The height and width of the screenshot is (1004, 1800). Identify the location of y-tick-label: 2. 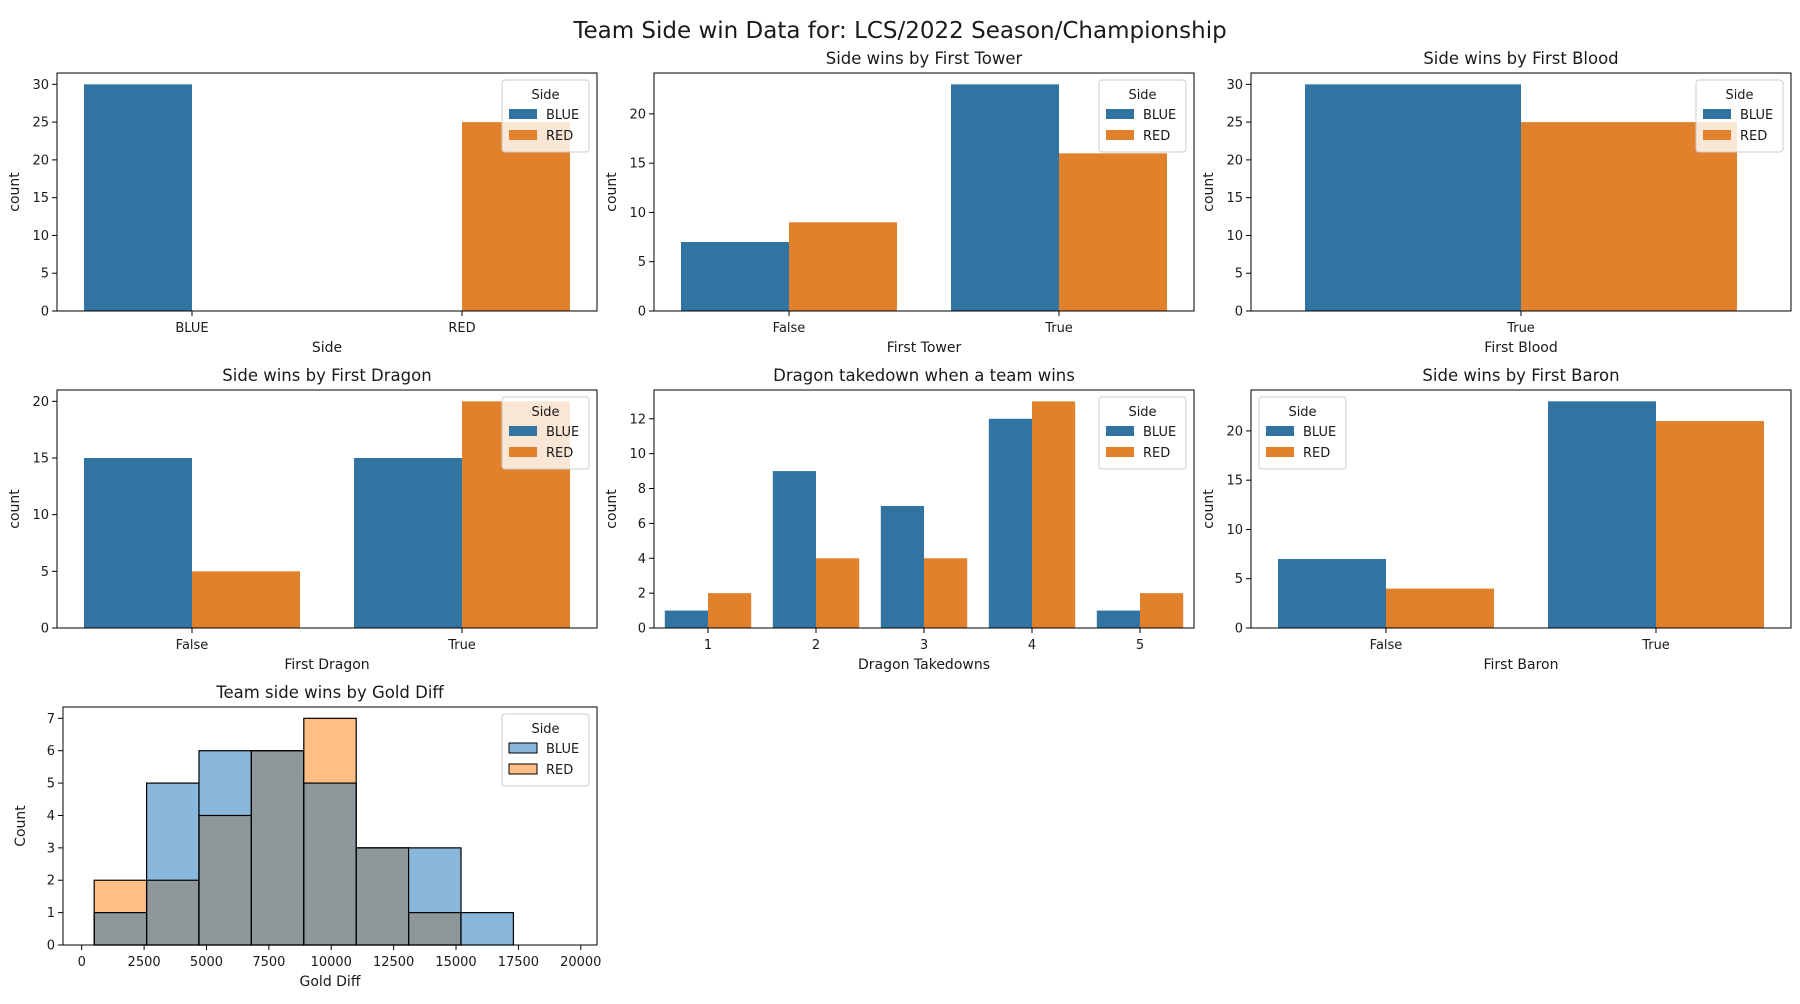
(51, 881).